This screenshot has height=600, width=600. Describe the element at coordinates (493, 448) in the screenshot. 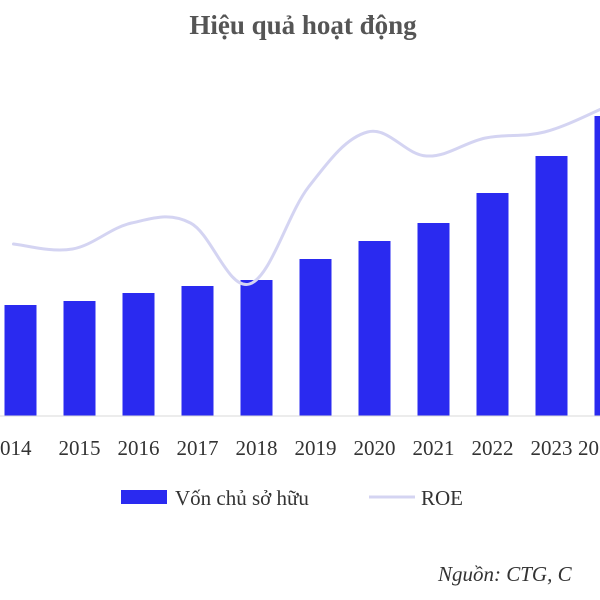

I see `tick-label-2022: 2022` at that location.